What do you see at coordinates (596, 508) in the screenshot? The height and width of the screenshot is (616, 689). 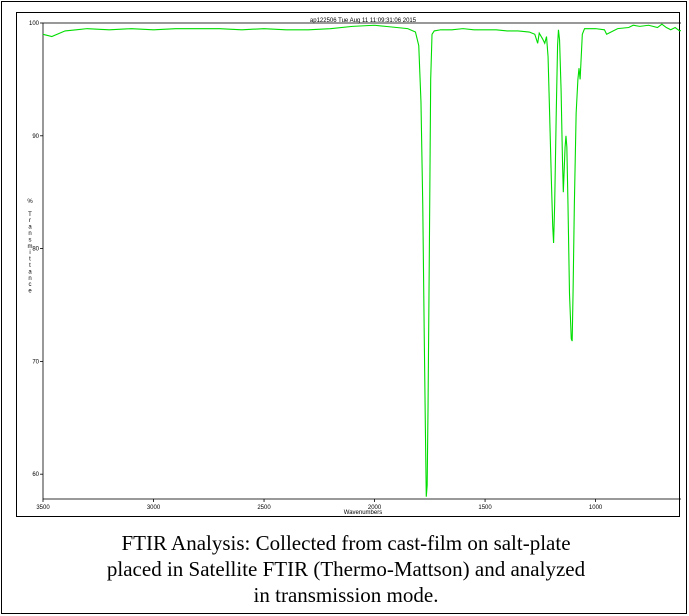 I see `x-tick-label: 1000` at bounding box center [596, 508].